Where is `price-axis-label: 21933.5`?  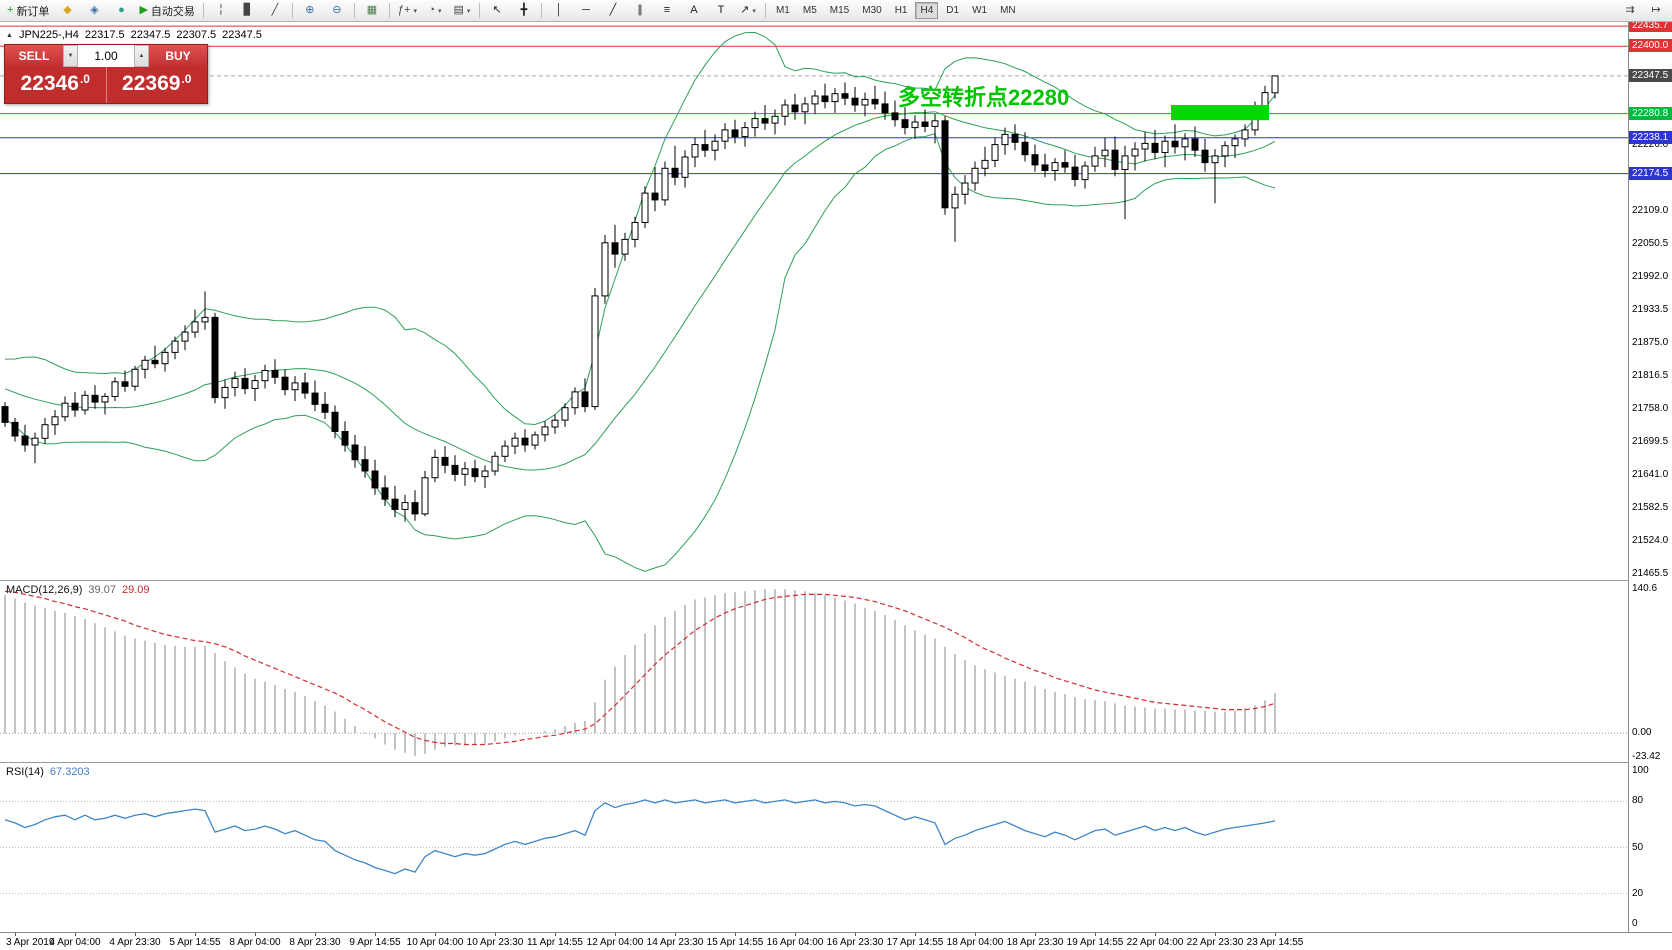 price-axis-label: 21933.5 is located at coordinates (1650, 309).